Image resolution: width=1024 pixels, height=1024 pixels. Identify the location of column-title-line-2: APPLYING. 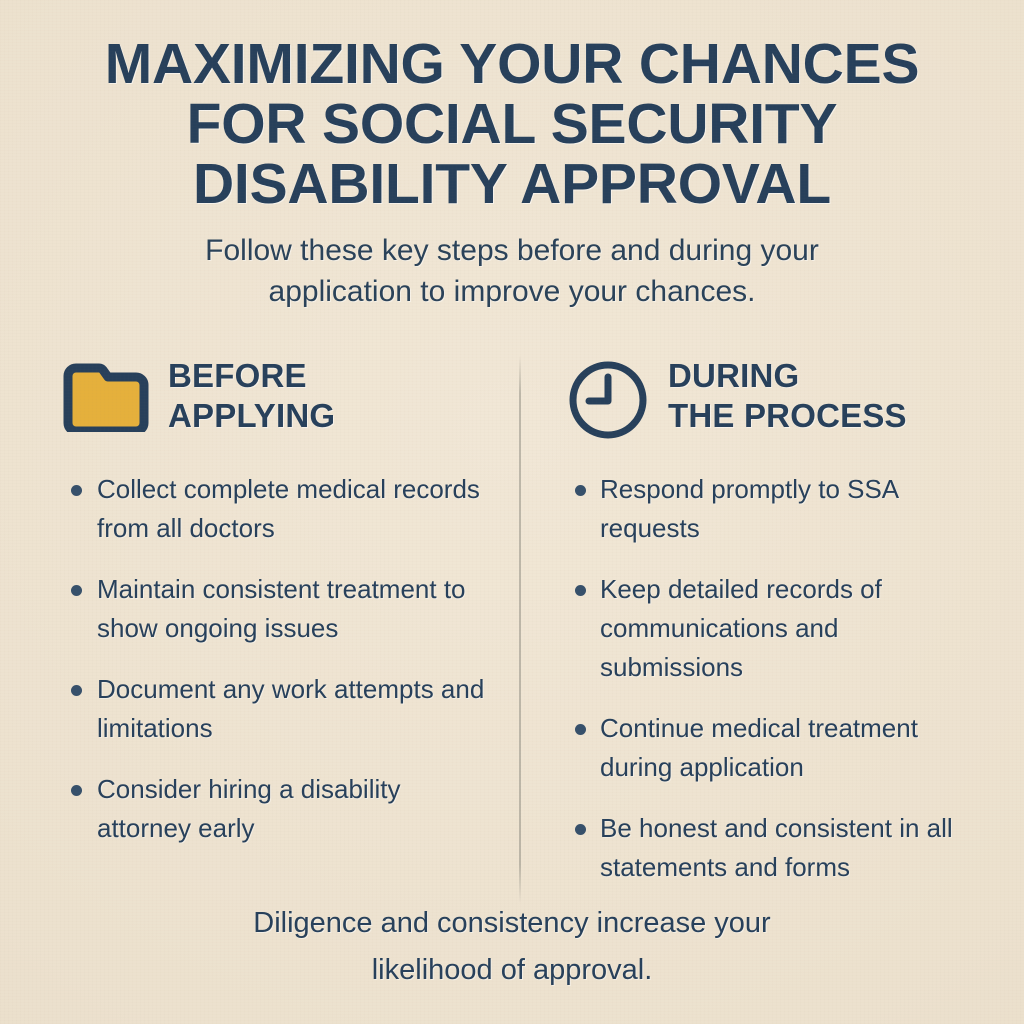
(252, 415).